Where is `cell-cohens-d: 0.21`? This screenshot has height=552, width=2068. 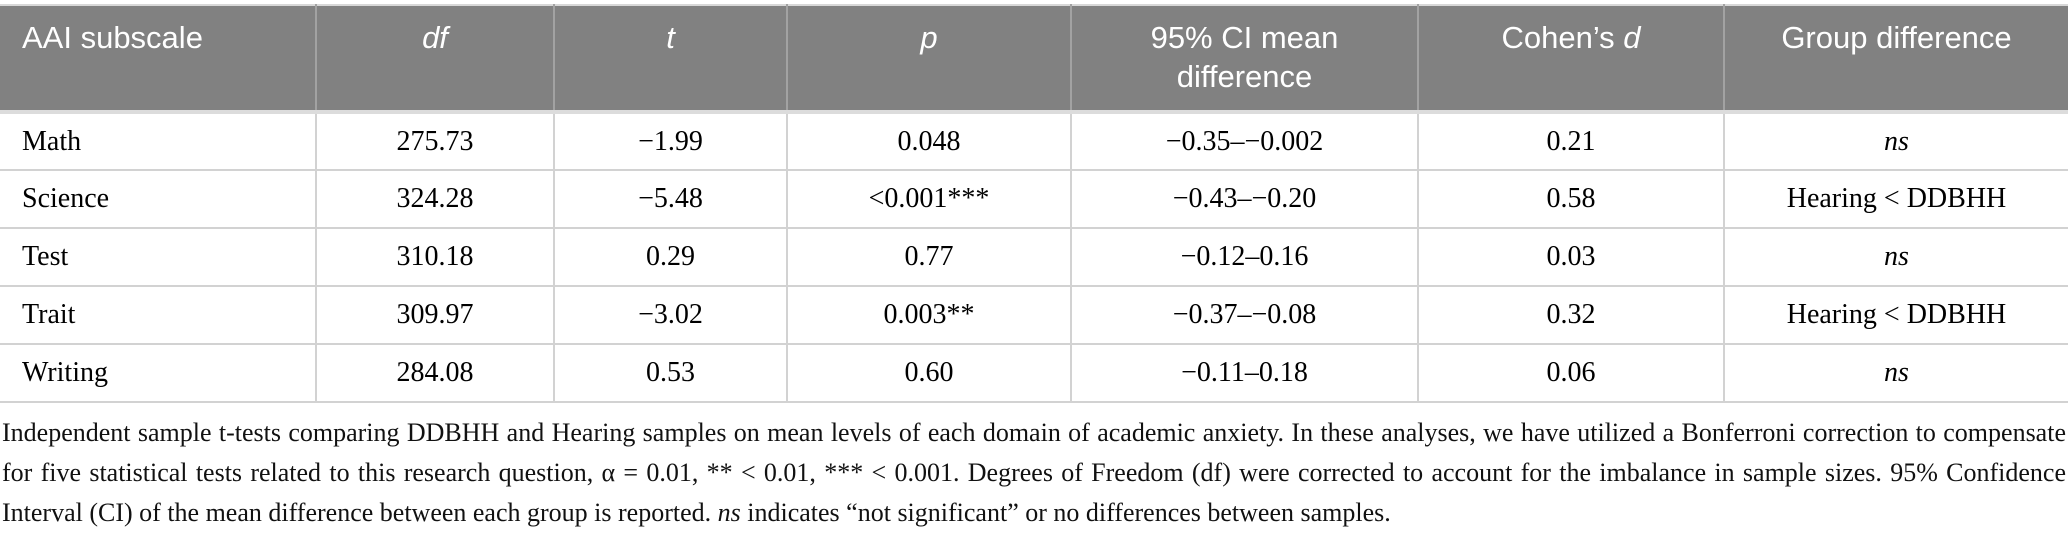
cell-cohens-d: 0.21 is located at coordinates (1571, 141).